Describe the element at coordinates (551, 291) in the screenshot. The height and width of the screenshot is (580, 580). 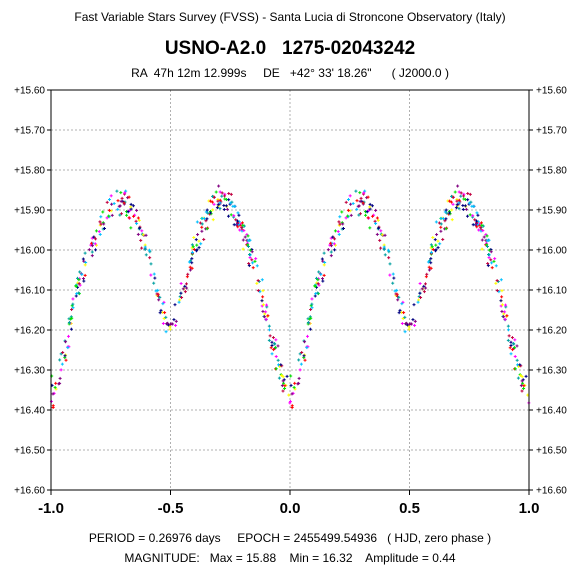
I see `y-tick-label: +16.10` at that location.